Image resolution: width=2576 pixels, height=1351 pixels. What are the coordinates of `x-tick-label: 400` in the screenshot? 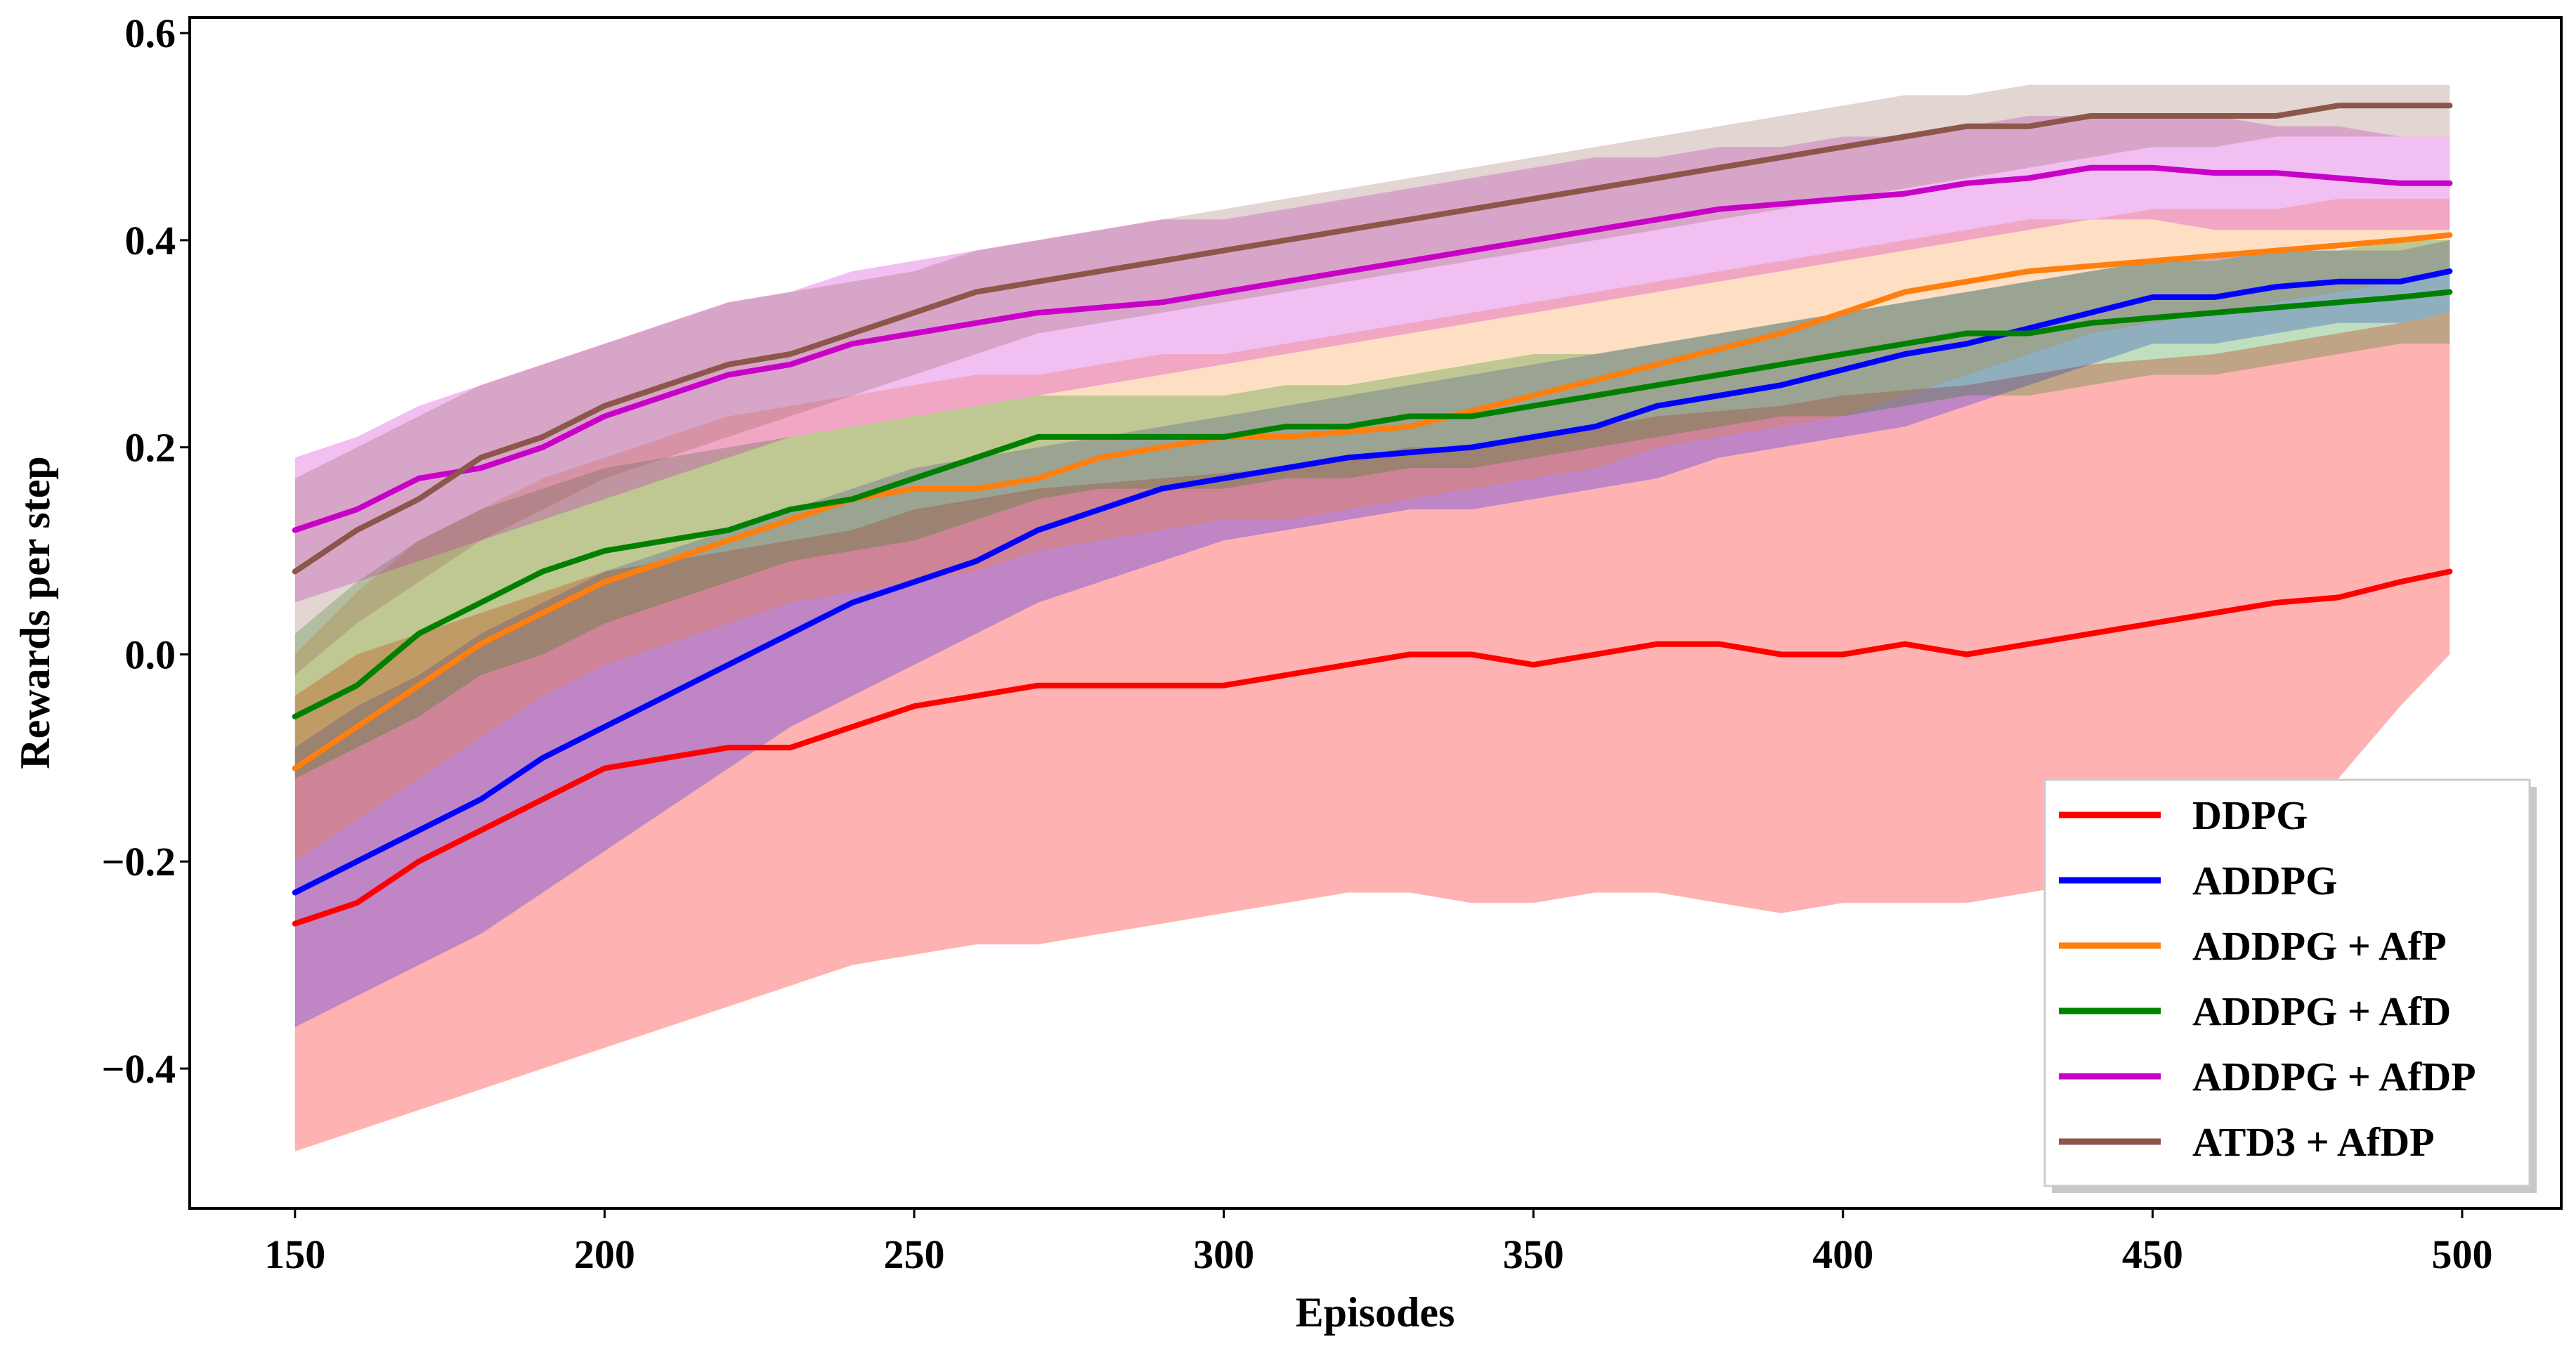 It's located at (1842, 1254).